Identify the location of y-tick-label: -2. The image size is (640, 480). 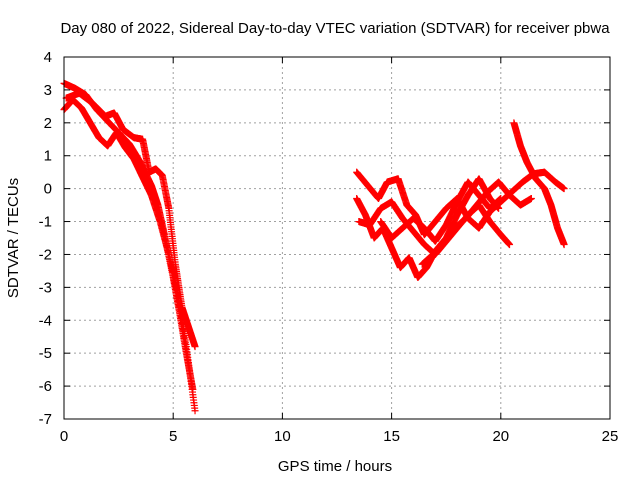
(45, 254).